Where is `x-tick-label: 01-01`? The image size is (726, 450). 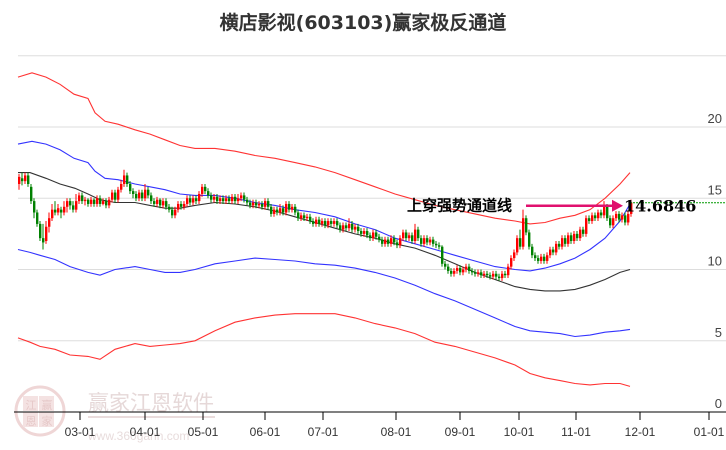 x-tick-label: 01-01 is located at coordinates (709, 432).